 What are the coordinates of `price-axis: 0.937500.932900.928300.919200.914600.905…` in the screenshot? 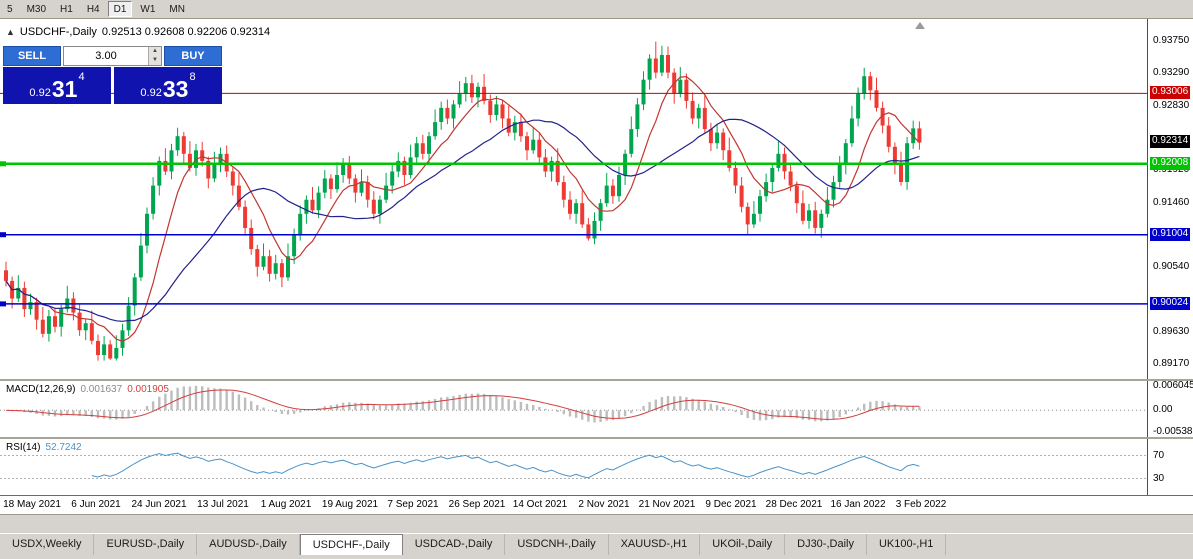 It's located at (1171, 199).